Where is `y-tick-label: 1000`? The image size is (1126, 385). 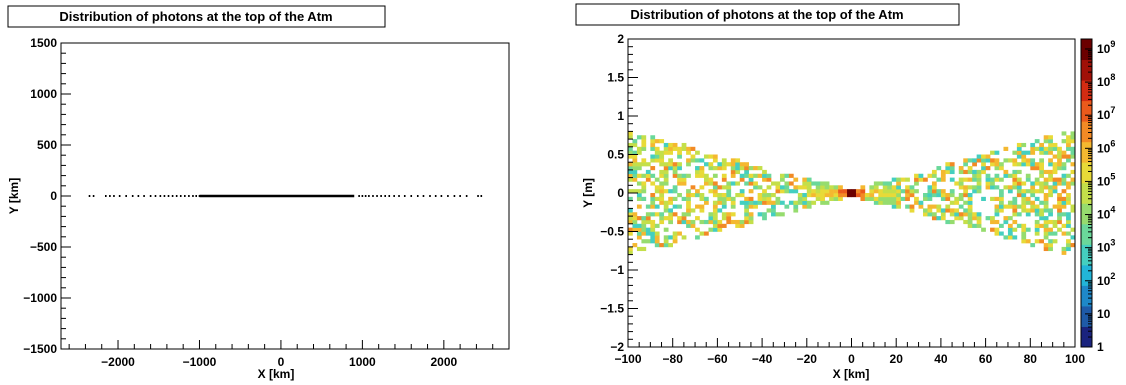 y-tick-label: 1000 is located at coordinates (43, 94).